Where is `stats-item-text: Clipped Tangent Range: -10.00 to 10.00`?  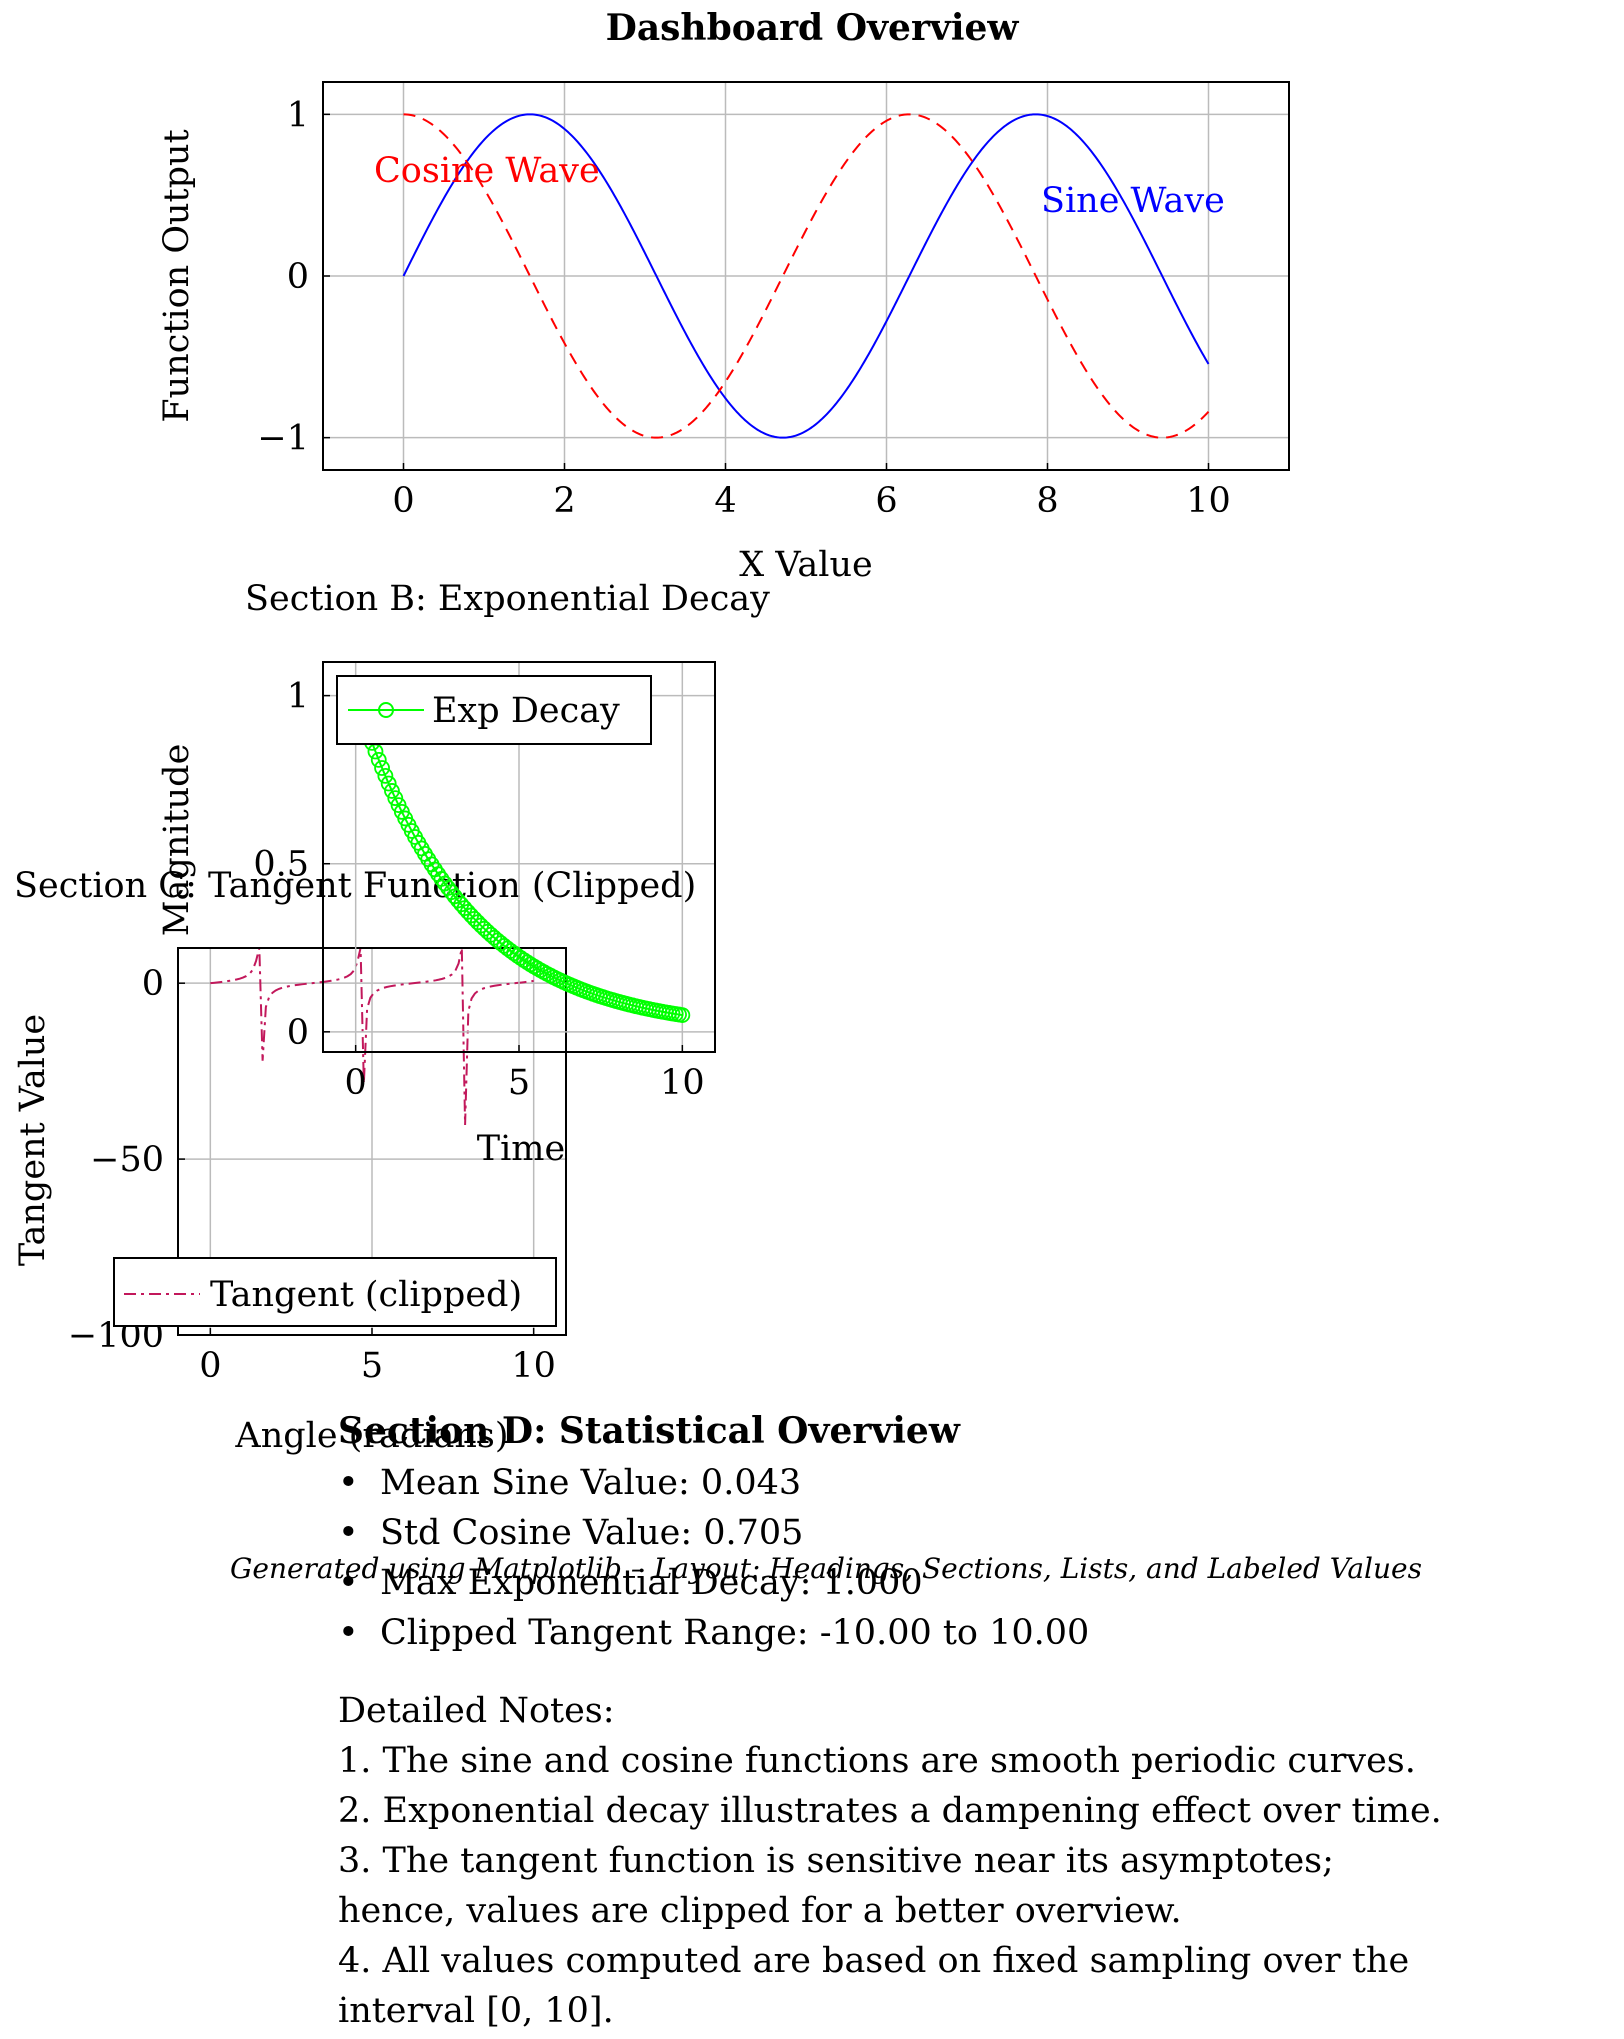
stats-item-text: Clipped Tangent Range: -10.00 to 10.00 is located at coordinates (735, 1633).